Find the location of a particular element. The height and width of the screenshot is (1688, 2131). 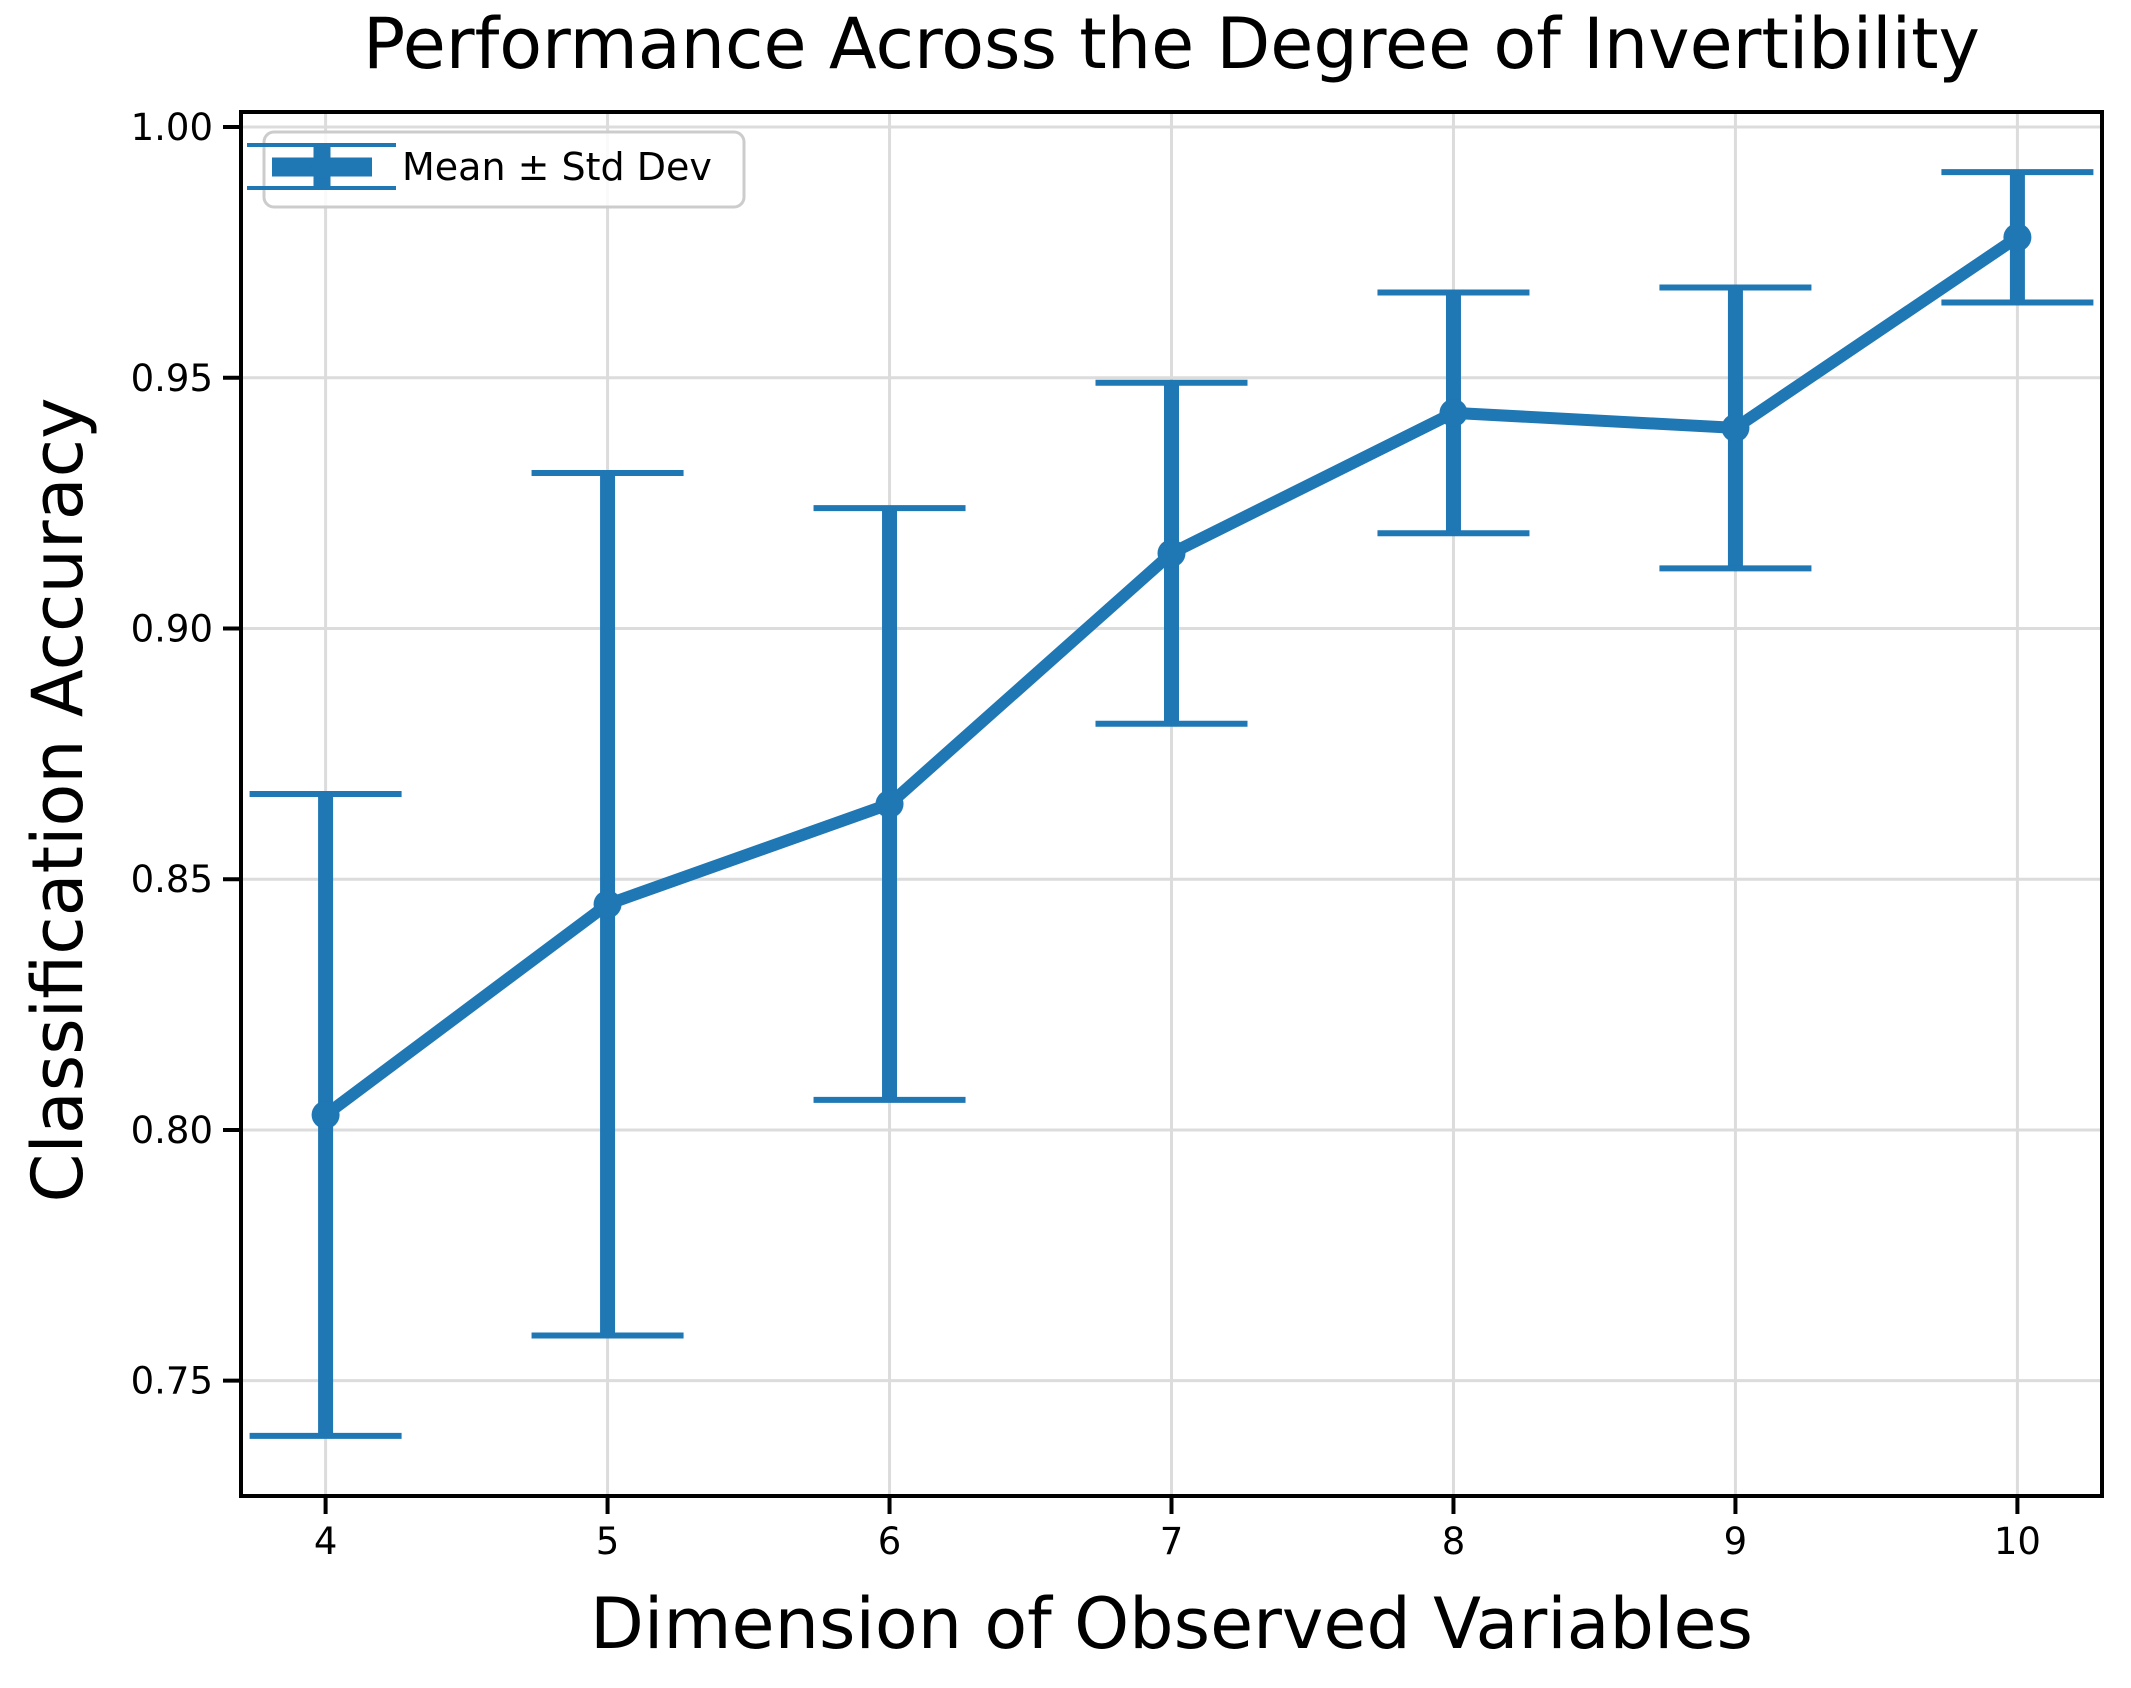

x-tick-label: 9 is located at coordinates (1736, 1541).